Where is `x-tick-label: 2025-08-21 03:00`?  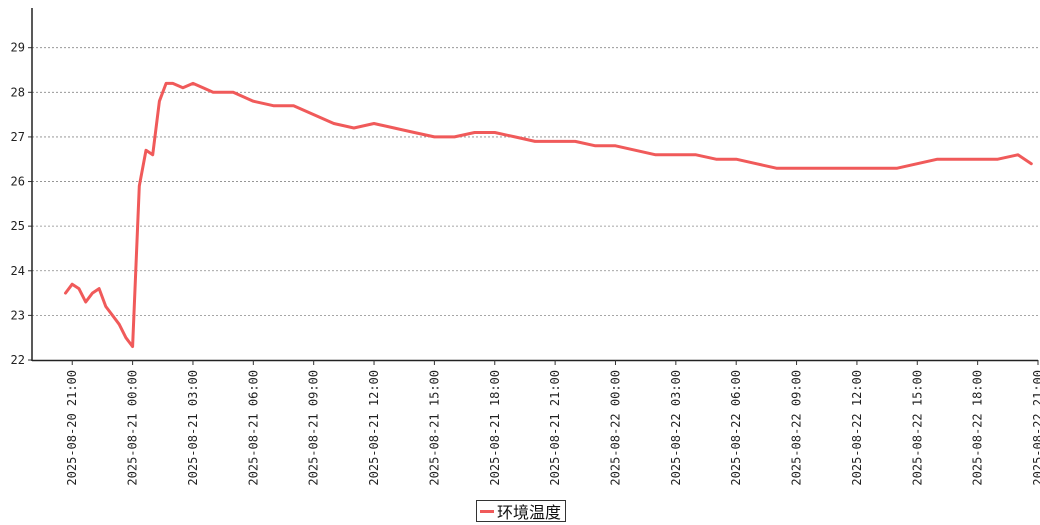 x-tick-label: 2025-08-21 03:00 is located at coordinates (193, 428).